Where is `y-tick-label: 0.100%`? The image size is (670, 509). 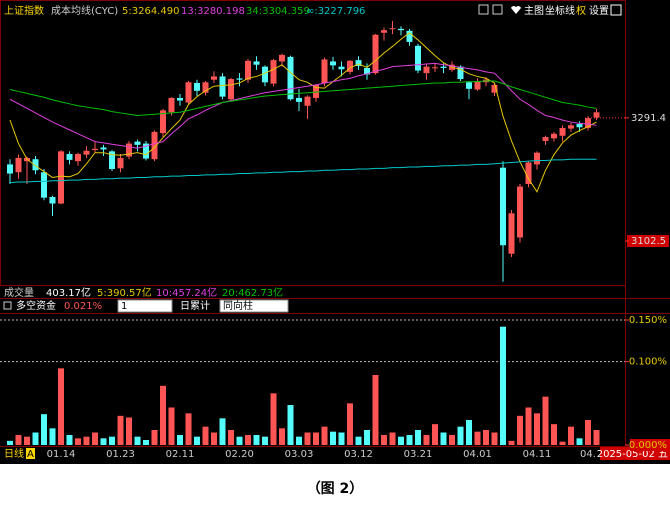
y-tick-label: 0.100% is located at coordinates (648, 362).